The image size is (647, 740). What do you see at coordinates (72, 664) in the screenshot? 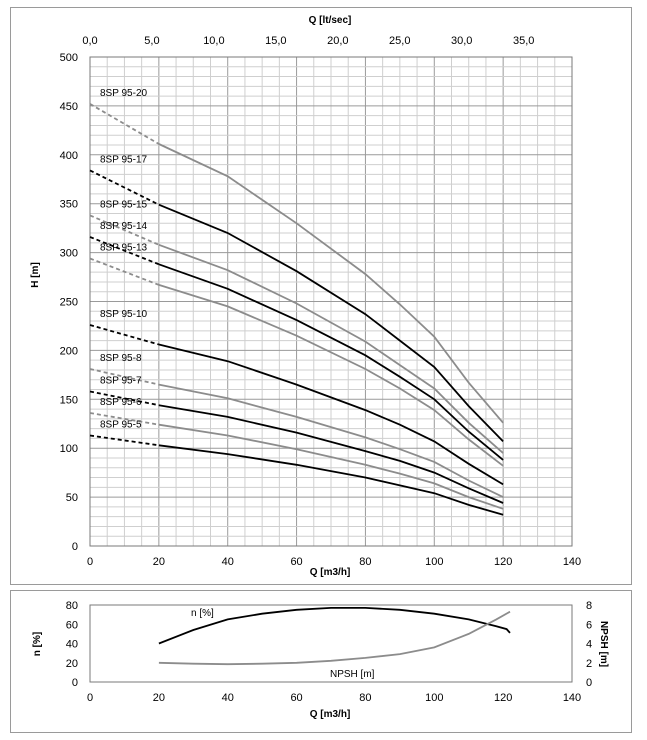
I see `bottom-y-tick-label: 20` at bounding box center [72, 664].